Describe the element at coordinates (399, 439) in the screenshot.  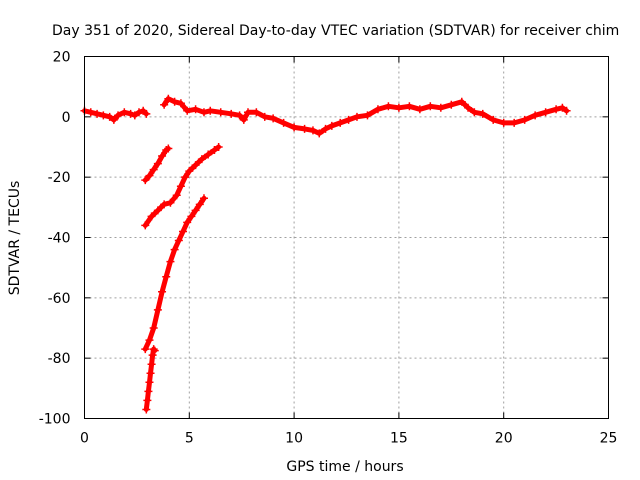
I see `x-tick-label: 15` at that location.